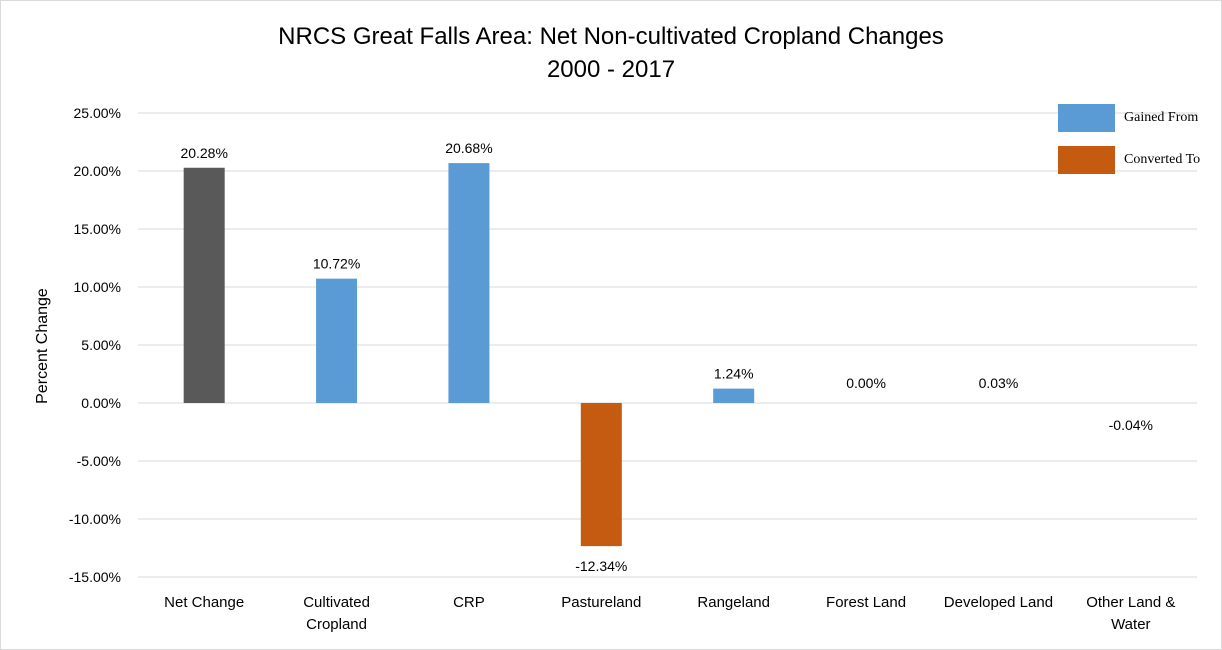 This screenshot has height=650, width=1222. What do you see at coordinates (468, 148) in the screenshot?
I see `data-label: 20.68%` at bounding box center [468, 148].